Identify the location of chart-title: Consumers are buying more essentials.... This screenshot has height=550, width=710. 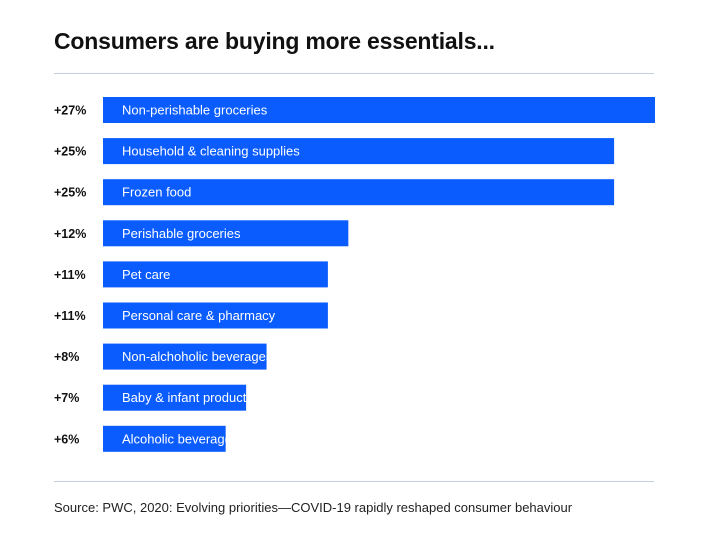
(274, 41).